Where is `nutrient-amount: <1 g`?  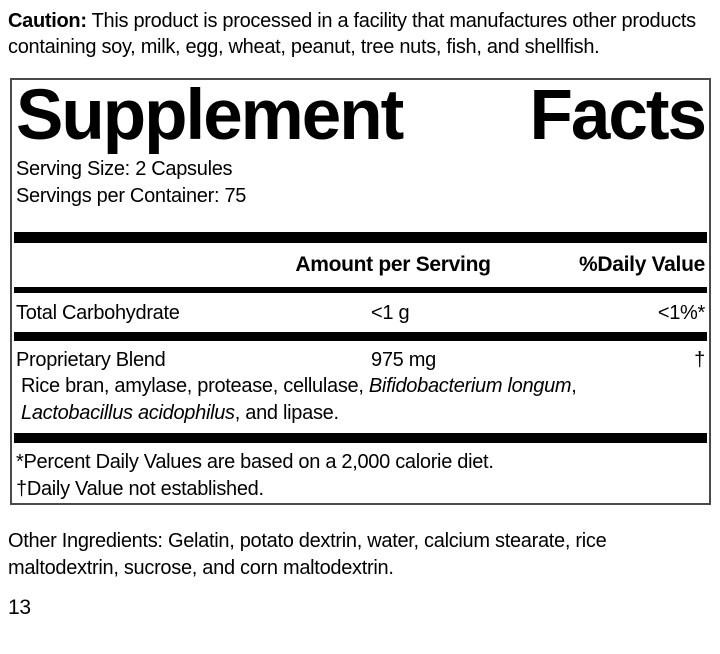 nutrient-amount: <1 g is located at coordinates (390, 313).